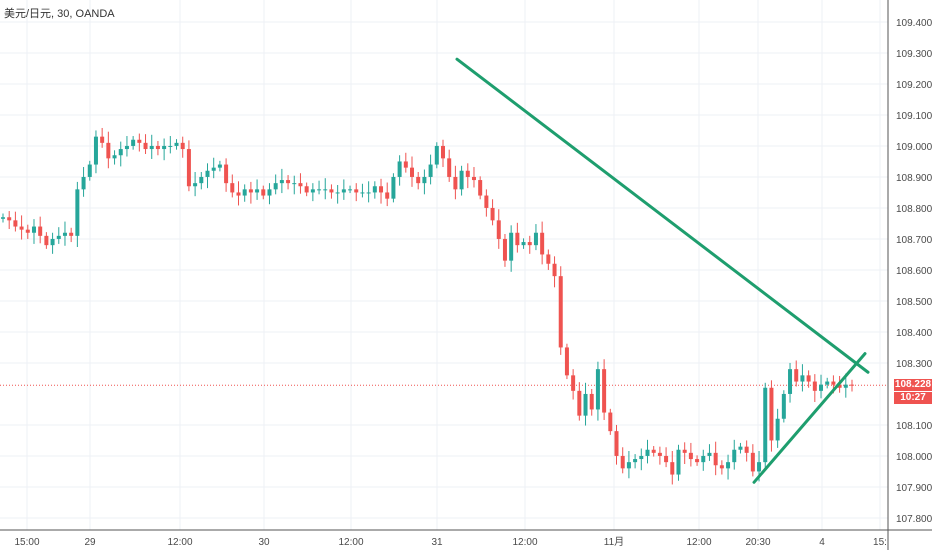  What do you see at coordinates (914, 364) in the screenshot?
I see `y-tick-label: 108.300` at bounding box center [914, 364].